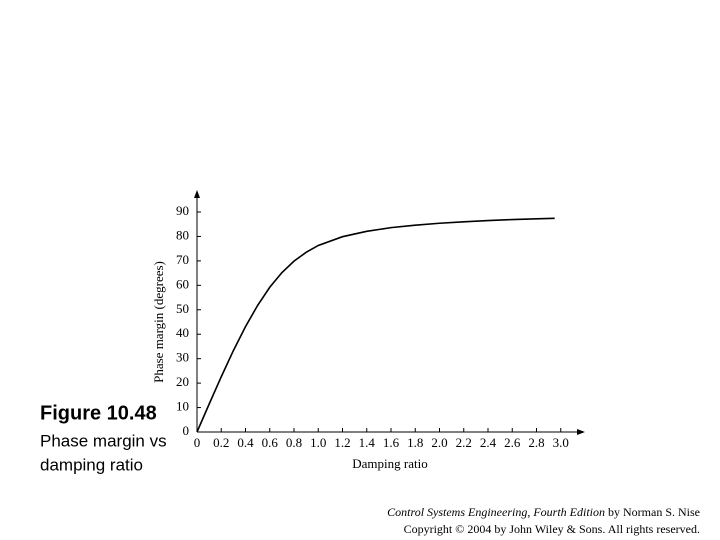 This screenshot has height=540, width=720. Describe the element at coordinates (197, 442) in the screenshot. I see `x-tick-label: 0` at that location.